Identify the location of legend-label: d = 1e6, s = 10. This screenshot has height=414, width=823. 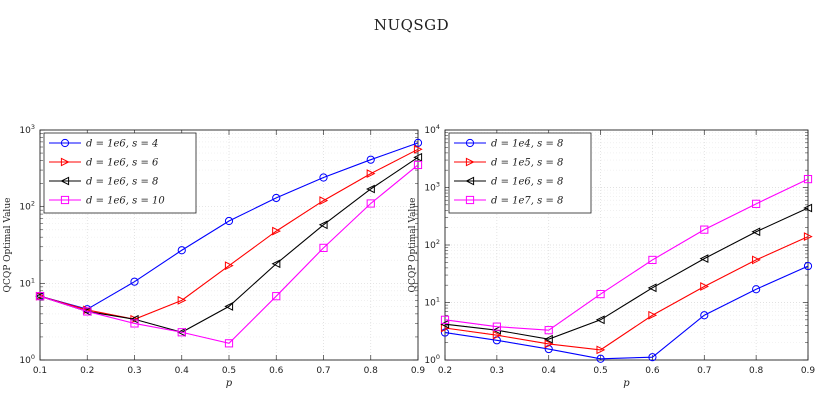
(125, 201).